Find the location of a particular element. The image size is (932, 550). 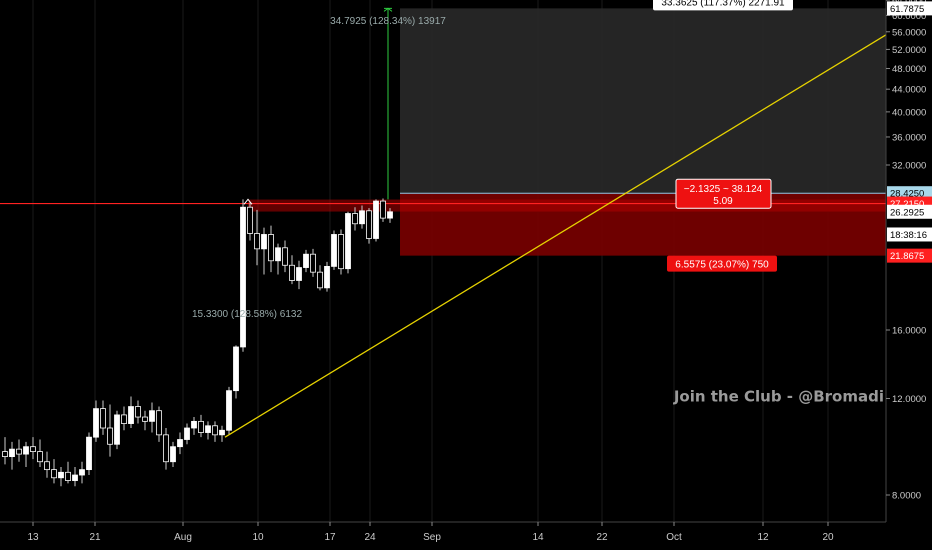

price-tick-label: 8.0000 is located at coordinates (906, 496).